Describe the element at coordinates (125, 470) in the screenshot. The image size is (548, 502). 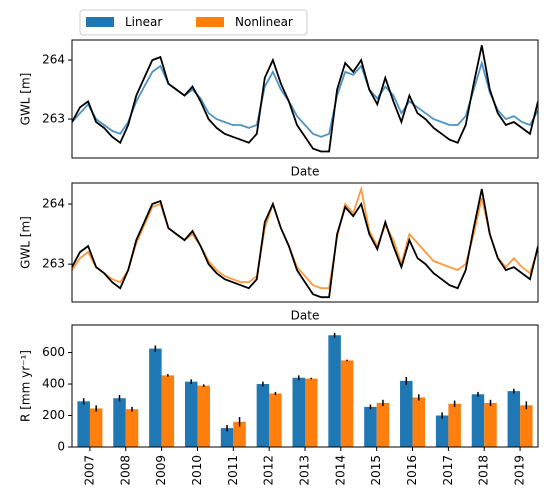
I see `x-tick-label: 2008` at that location.